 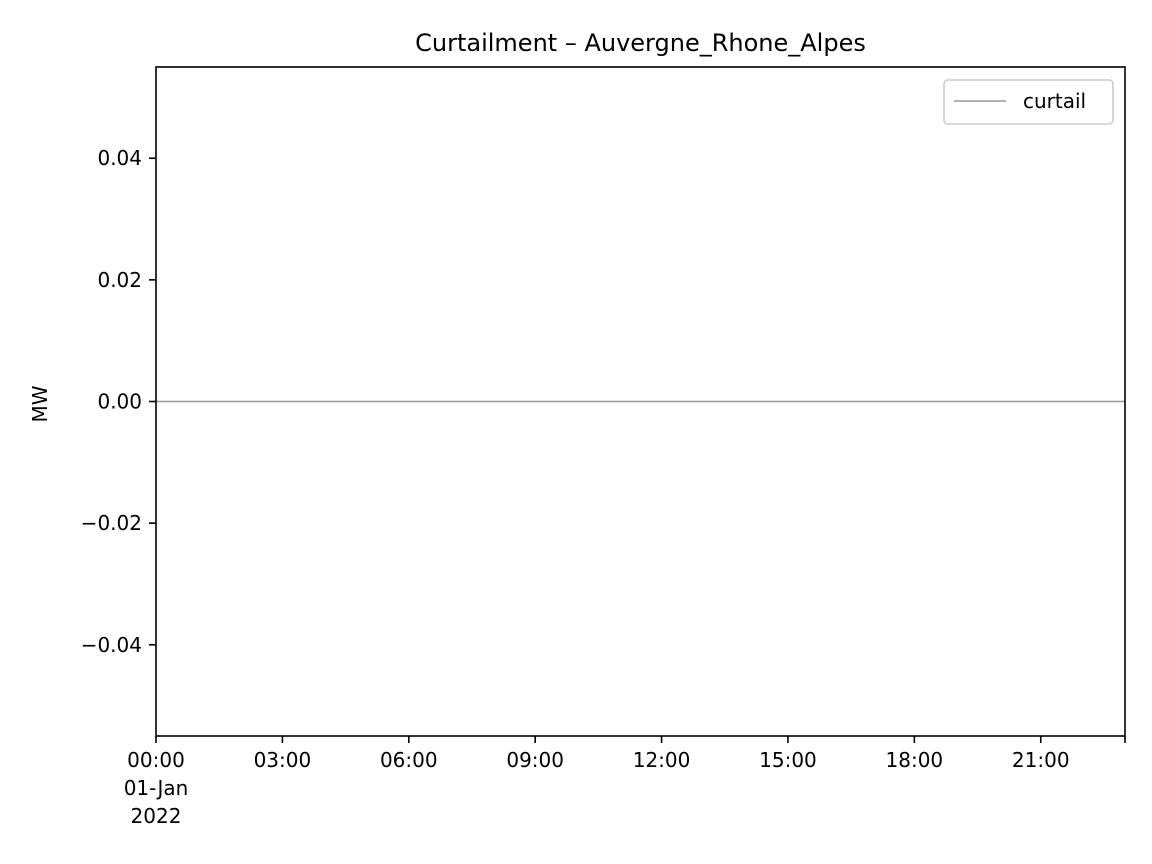 I want to click on y-tick-label: 0.04, so click(x=119, y=158).